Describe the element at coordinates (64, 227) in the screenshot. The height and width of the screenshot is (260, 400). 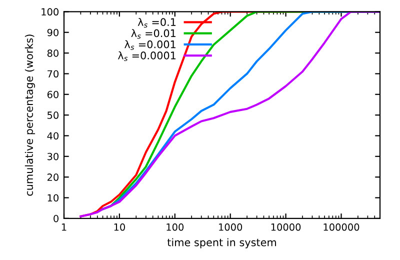
I see `x-tick-label: 1` at that location.